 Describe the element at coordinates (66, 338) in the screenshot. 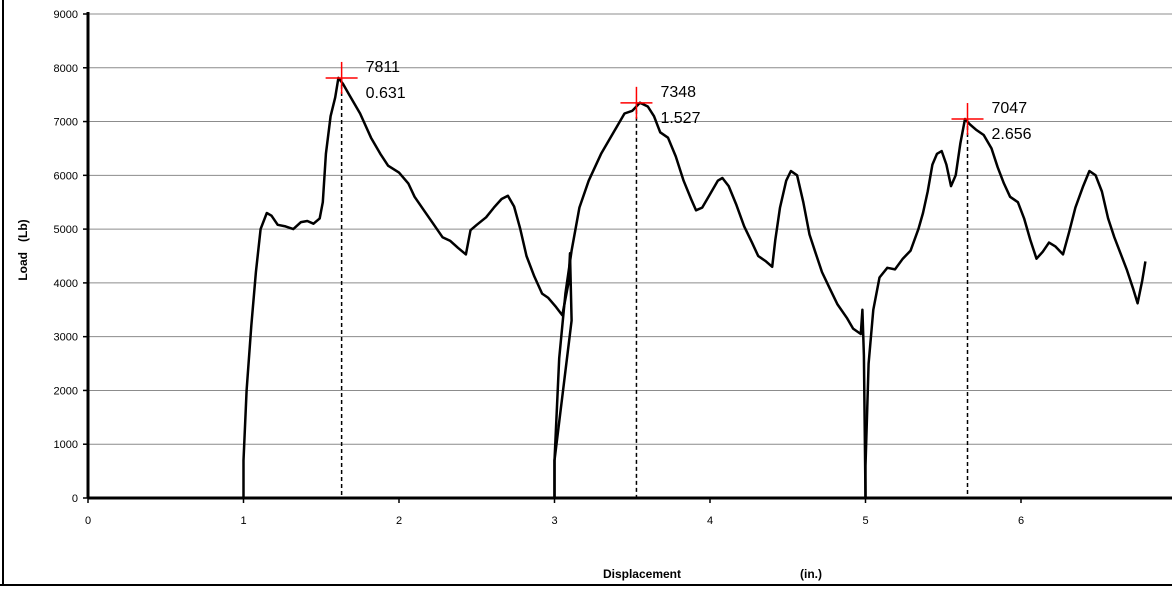

I see `y-tick-label: 3000` at that location.